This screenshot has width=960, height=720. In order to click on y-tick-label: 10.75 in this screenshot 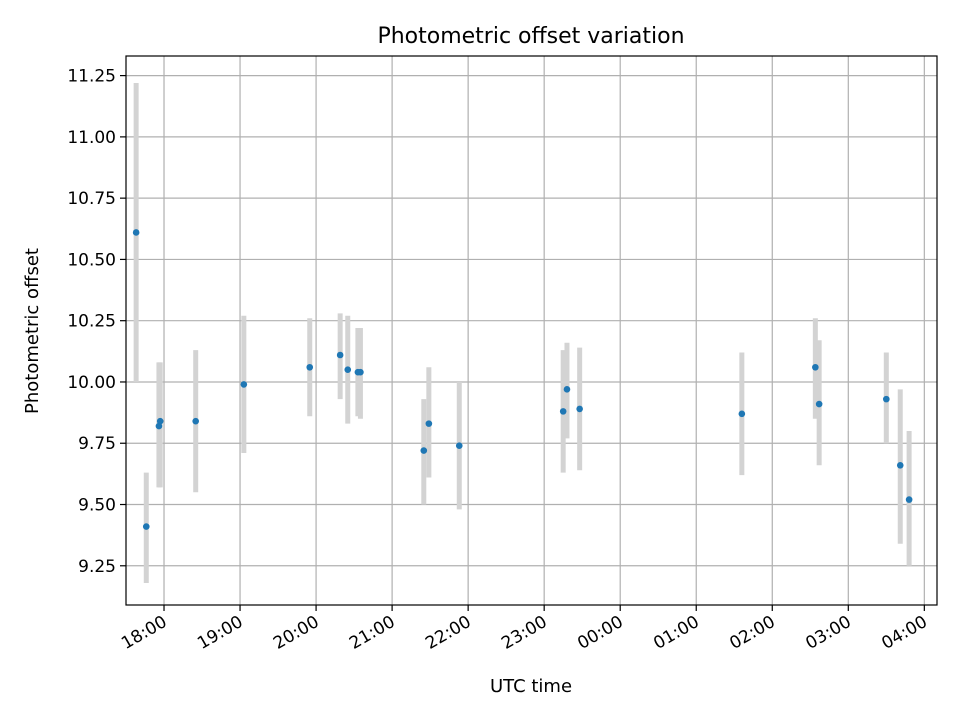, I will do `click(91, 199)`.